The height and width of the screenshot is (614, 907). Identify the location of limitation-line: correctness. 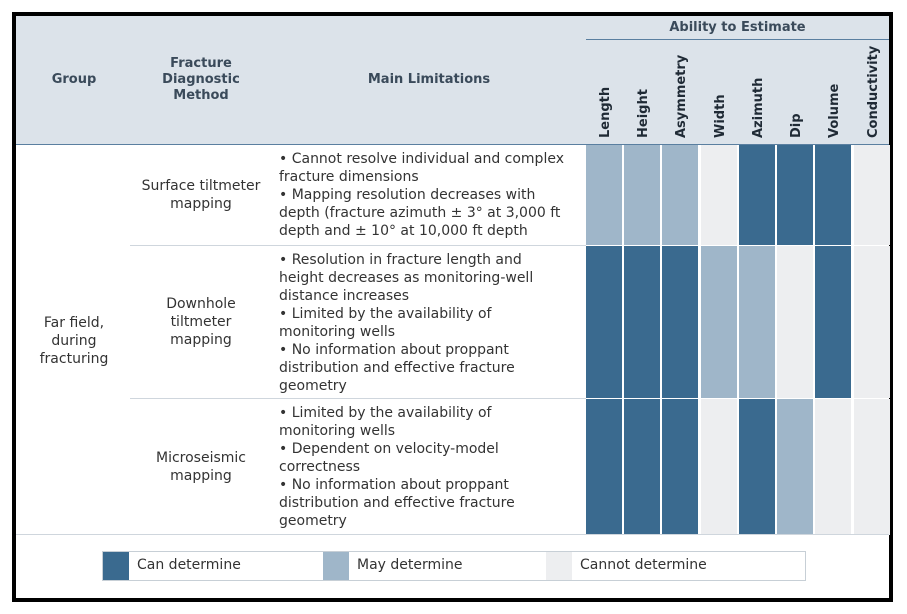
(320, 467).